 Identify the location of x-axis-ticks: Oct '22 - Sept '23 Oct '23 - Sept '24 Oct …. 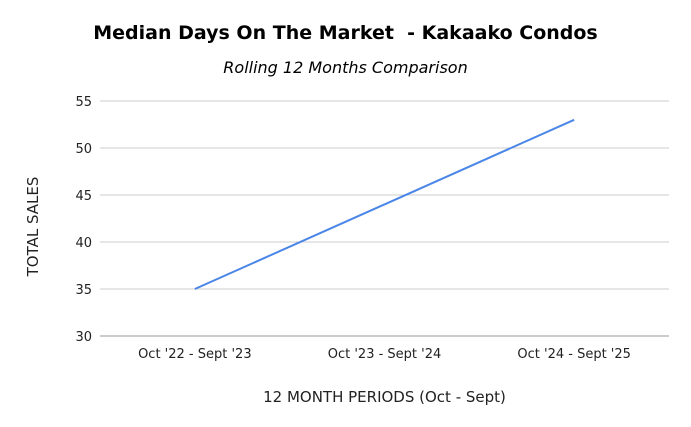
(384, 354).